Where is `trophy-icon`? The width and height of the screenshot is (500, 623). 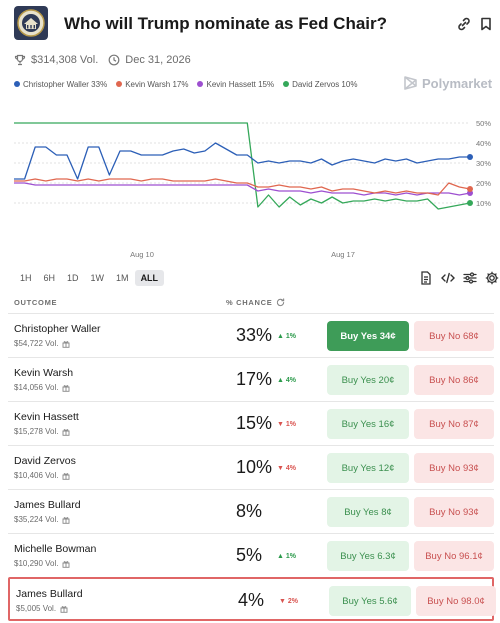
trophy-icon is located at coordinates (20, 60).